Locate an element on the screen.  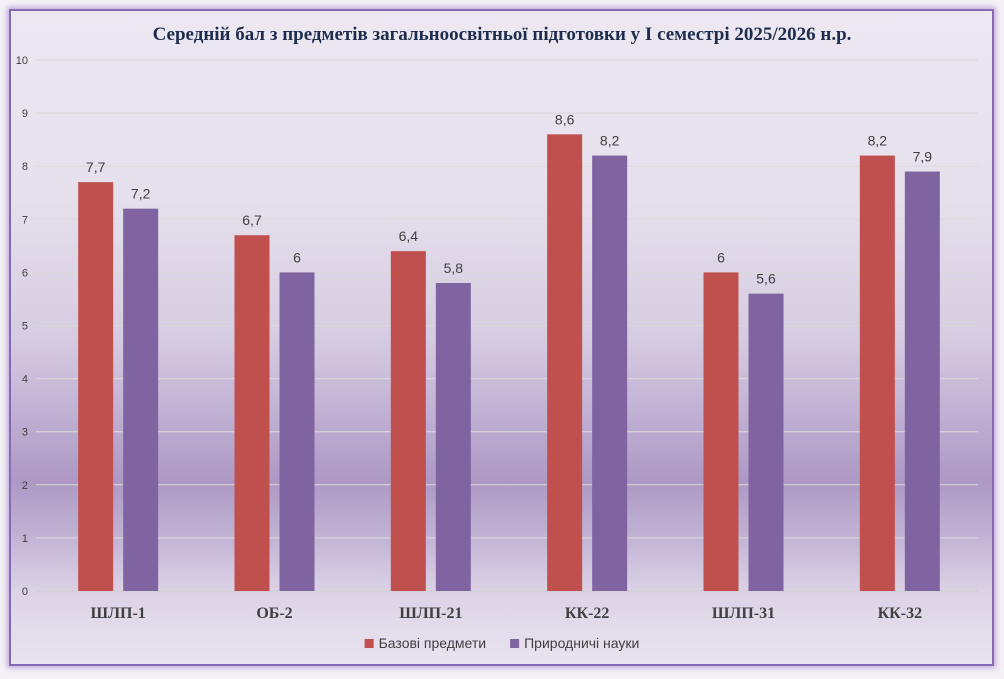
category-label: КК-22 is located at coordinates (587, 613).